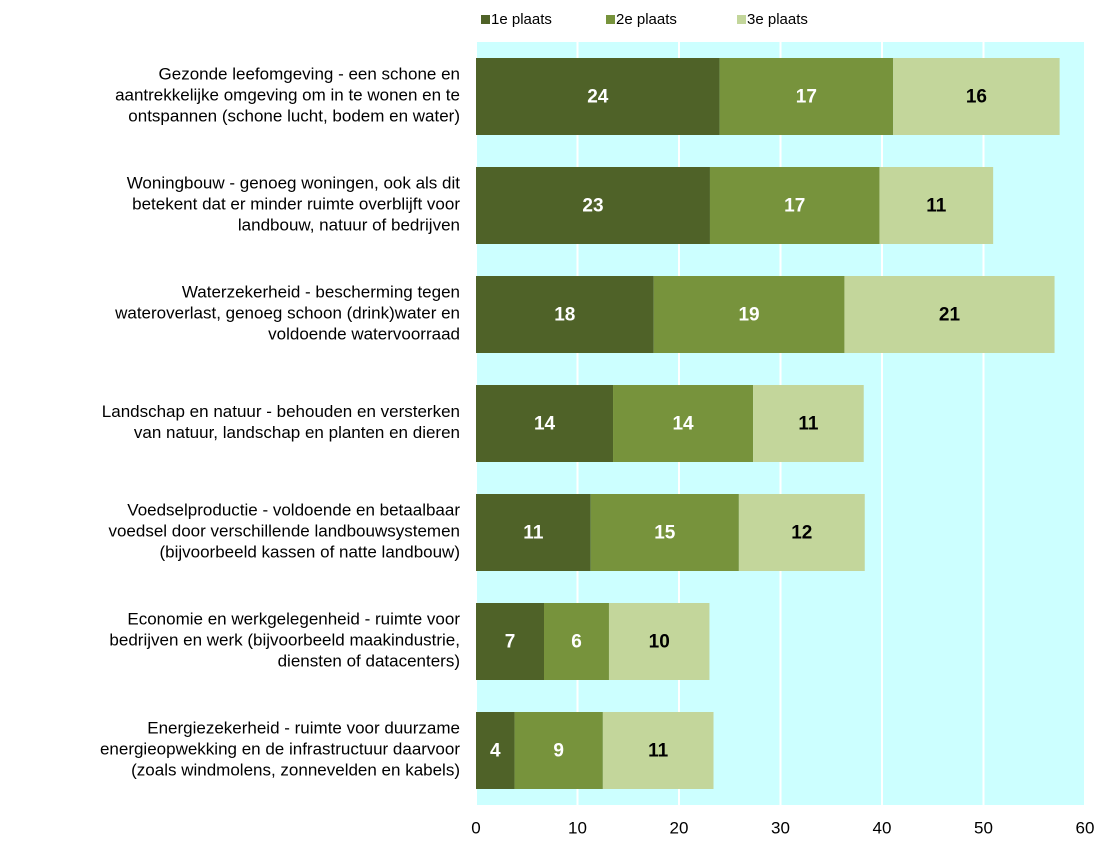 This screenshot has width=1108, height=841. What do you see at coordinates (777, 19) in the screenshot?
I see `legend-label: 3e plaats` at bounding box center [777, 19].